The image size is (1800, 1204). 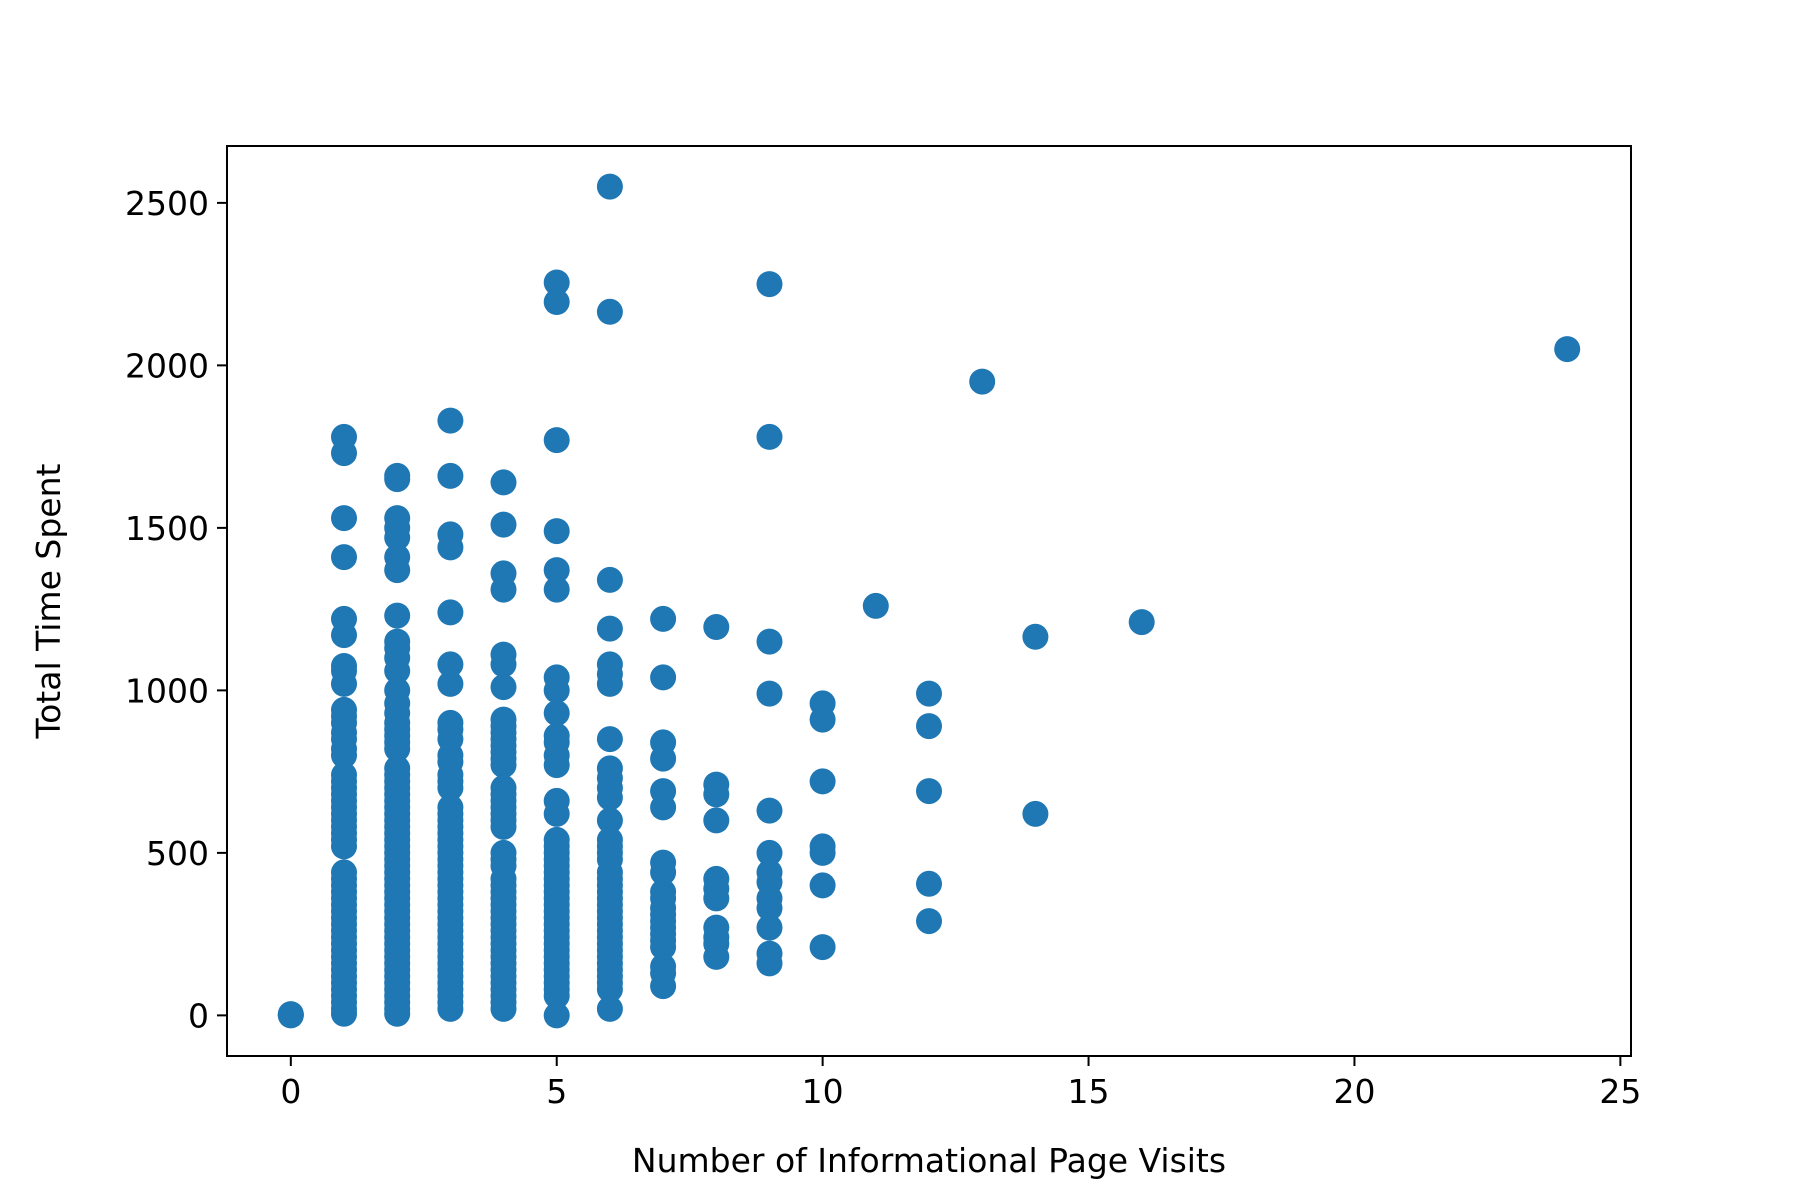 I want to click on y-tick-label: 2500, so click(x=167, y=203).